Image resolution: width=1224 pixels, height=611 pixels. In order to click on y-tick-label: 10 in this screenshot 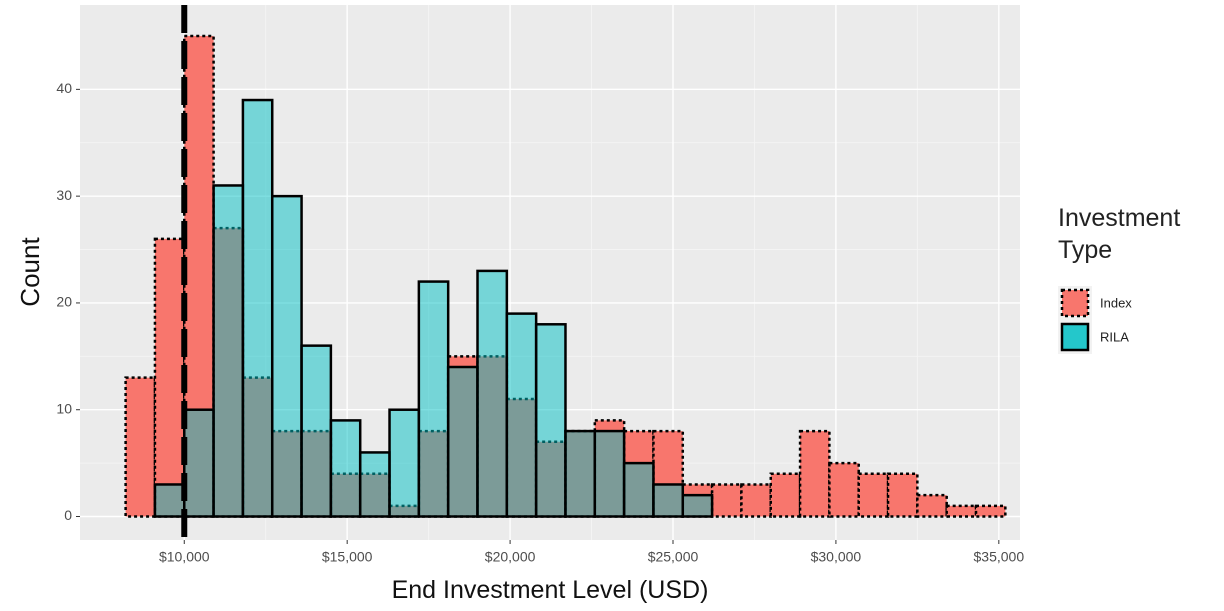, I will do `click(64, 408)`.